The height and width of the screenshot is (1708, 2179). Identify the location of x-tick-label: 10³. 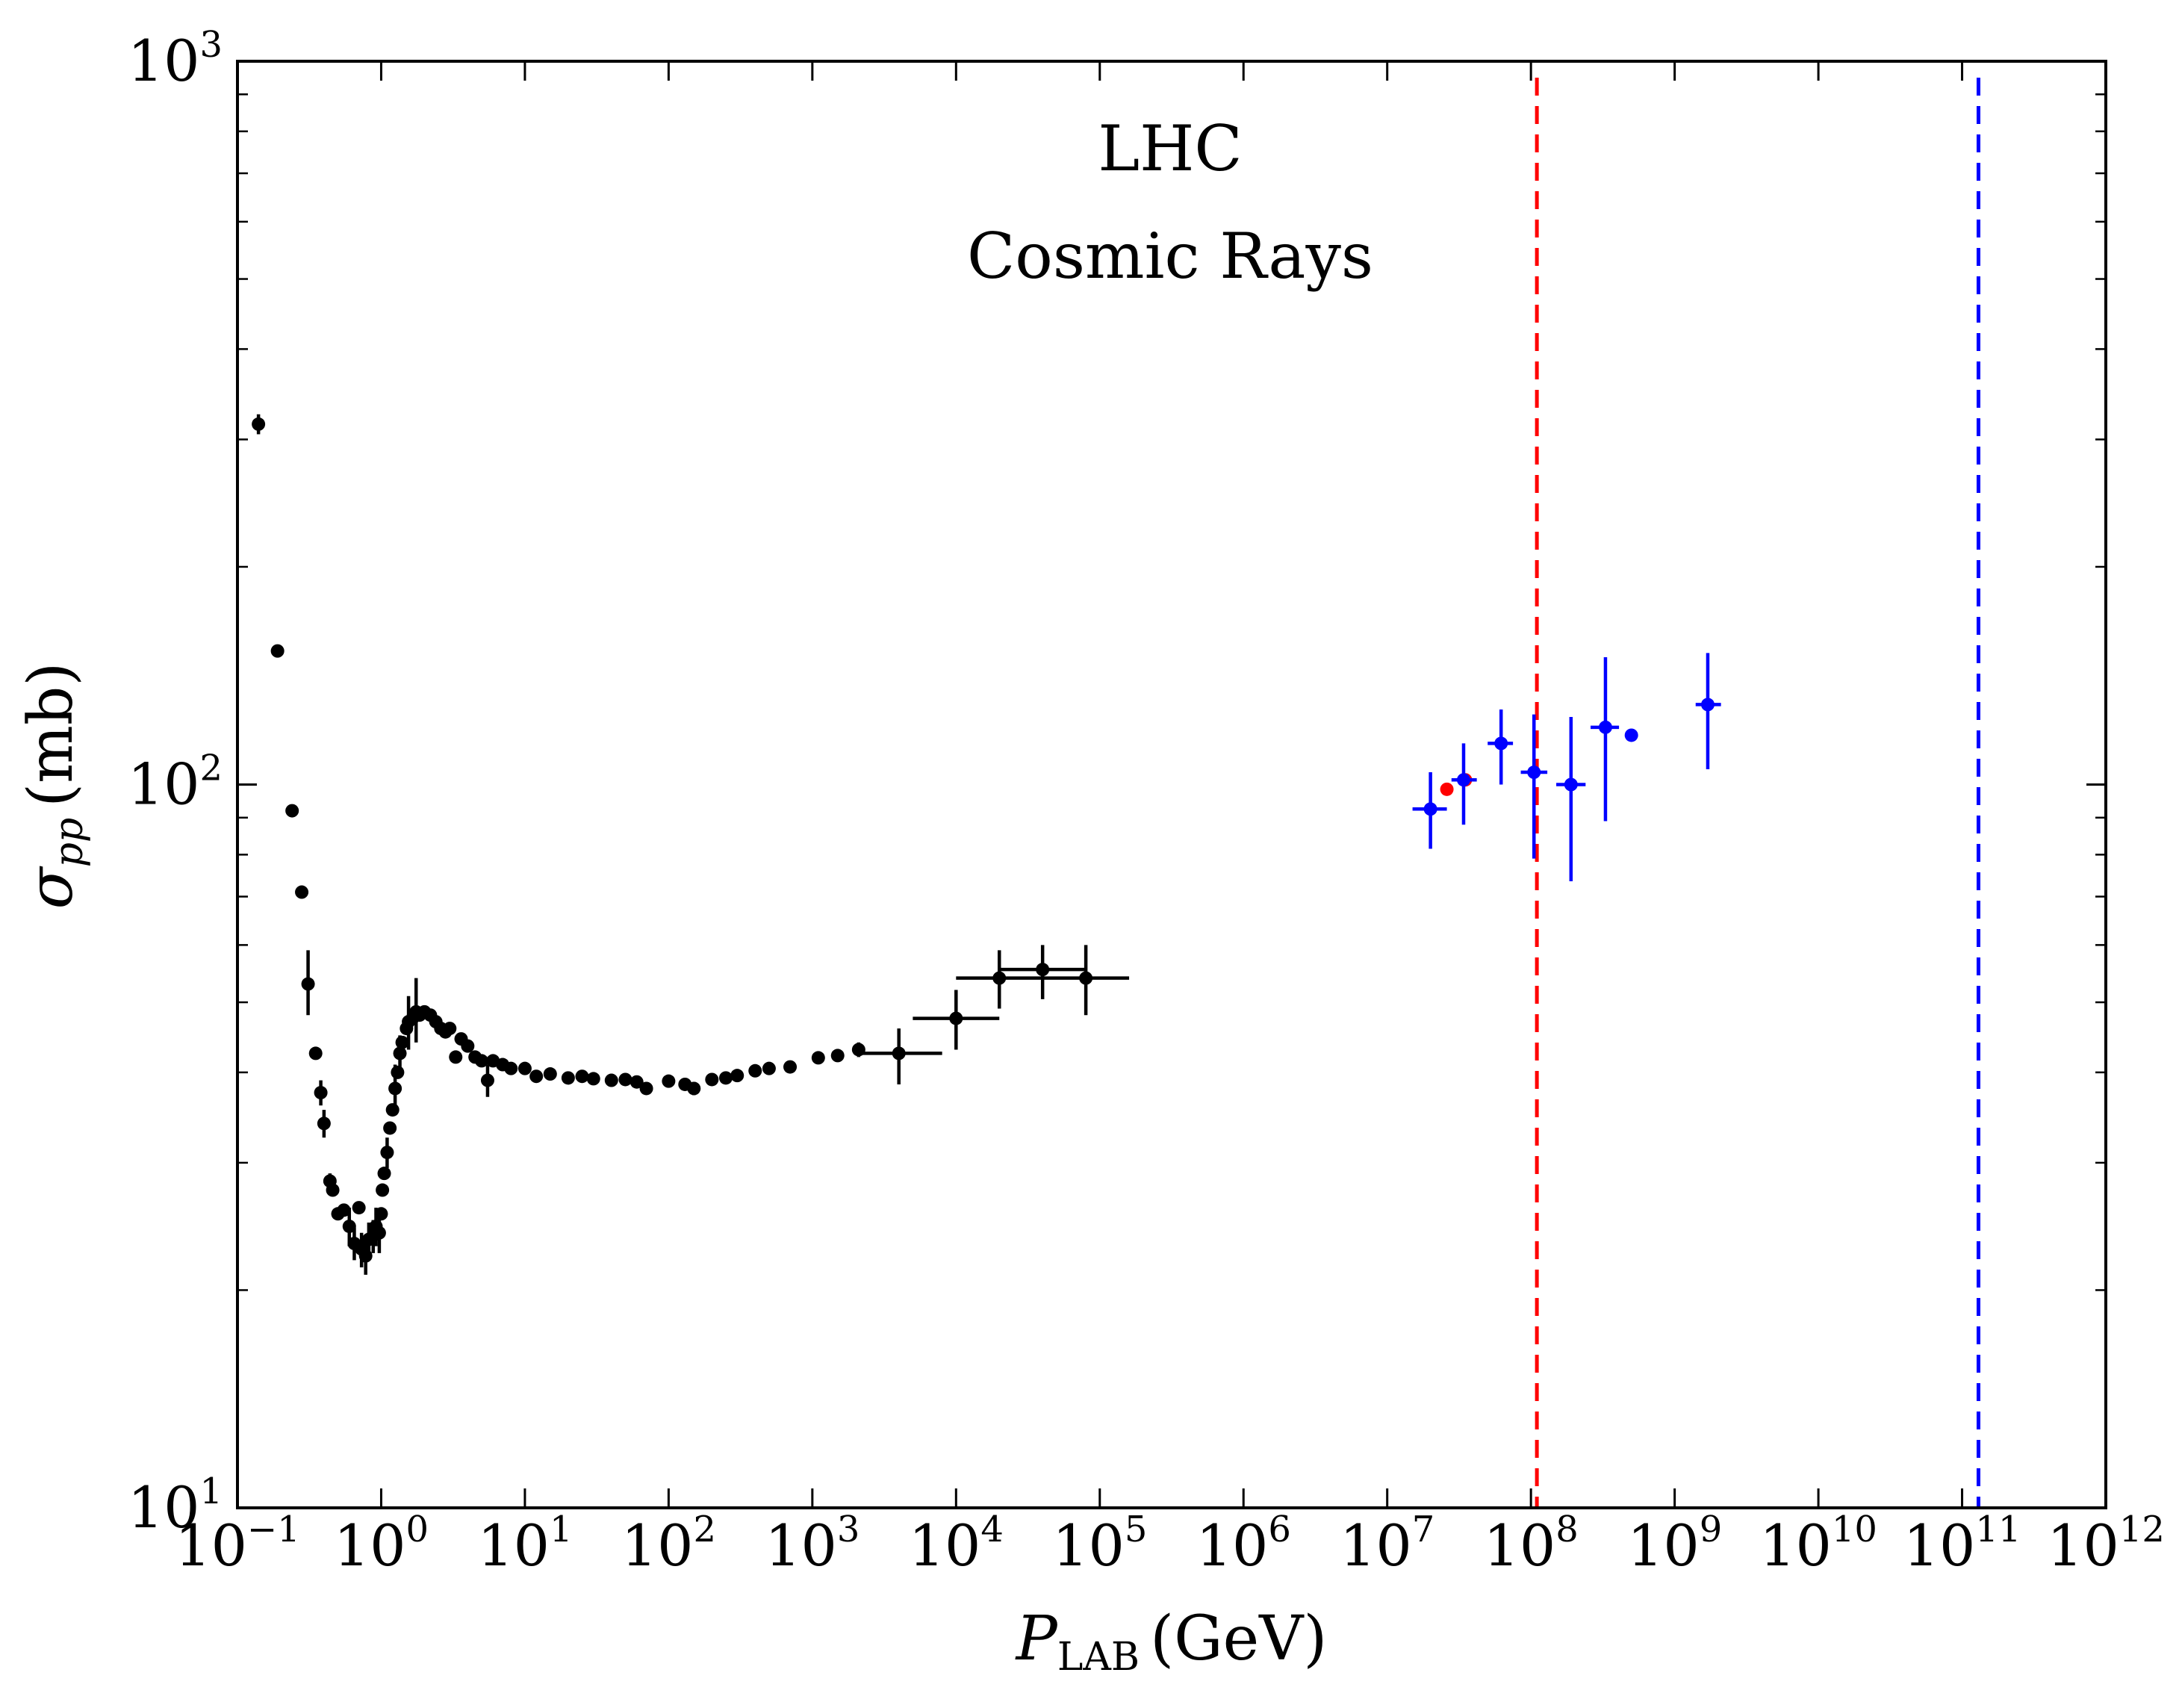
(812, 1544).